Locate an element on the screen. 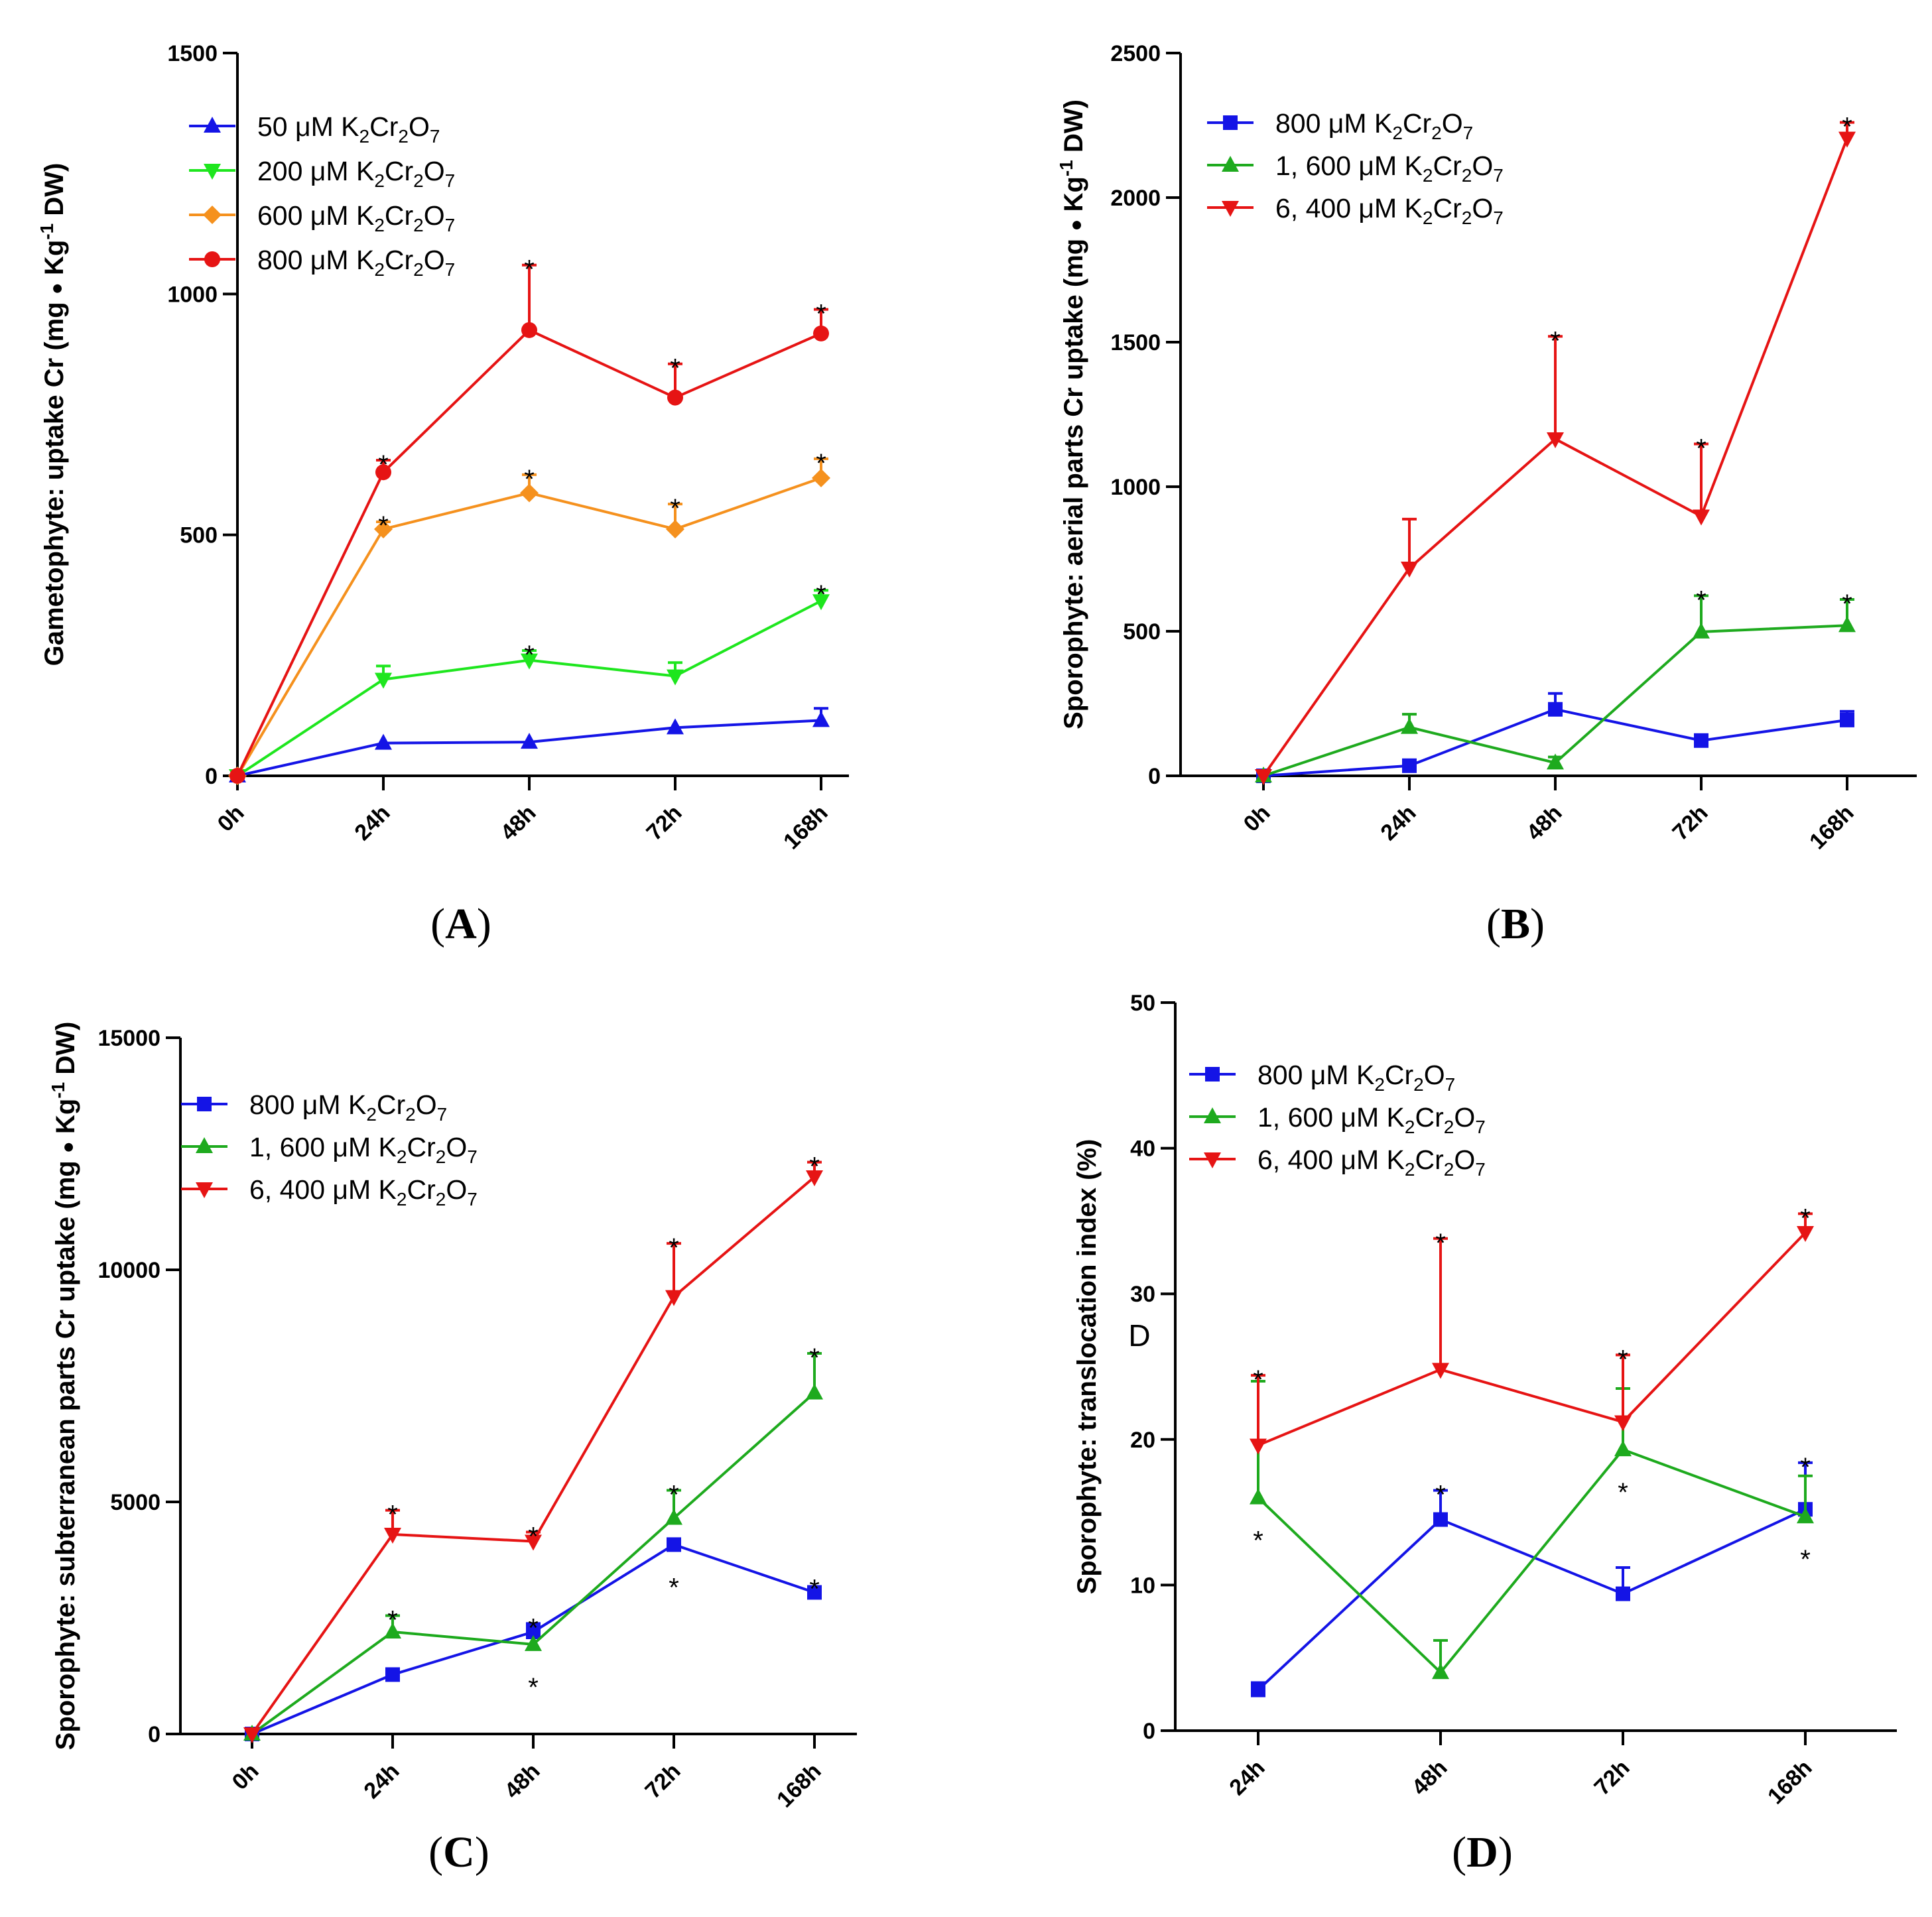 This screenshot has height=1917, width=1932. y-tick-label: 10 is located at coordinates (1143, 1585).